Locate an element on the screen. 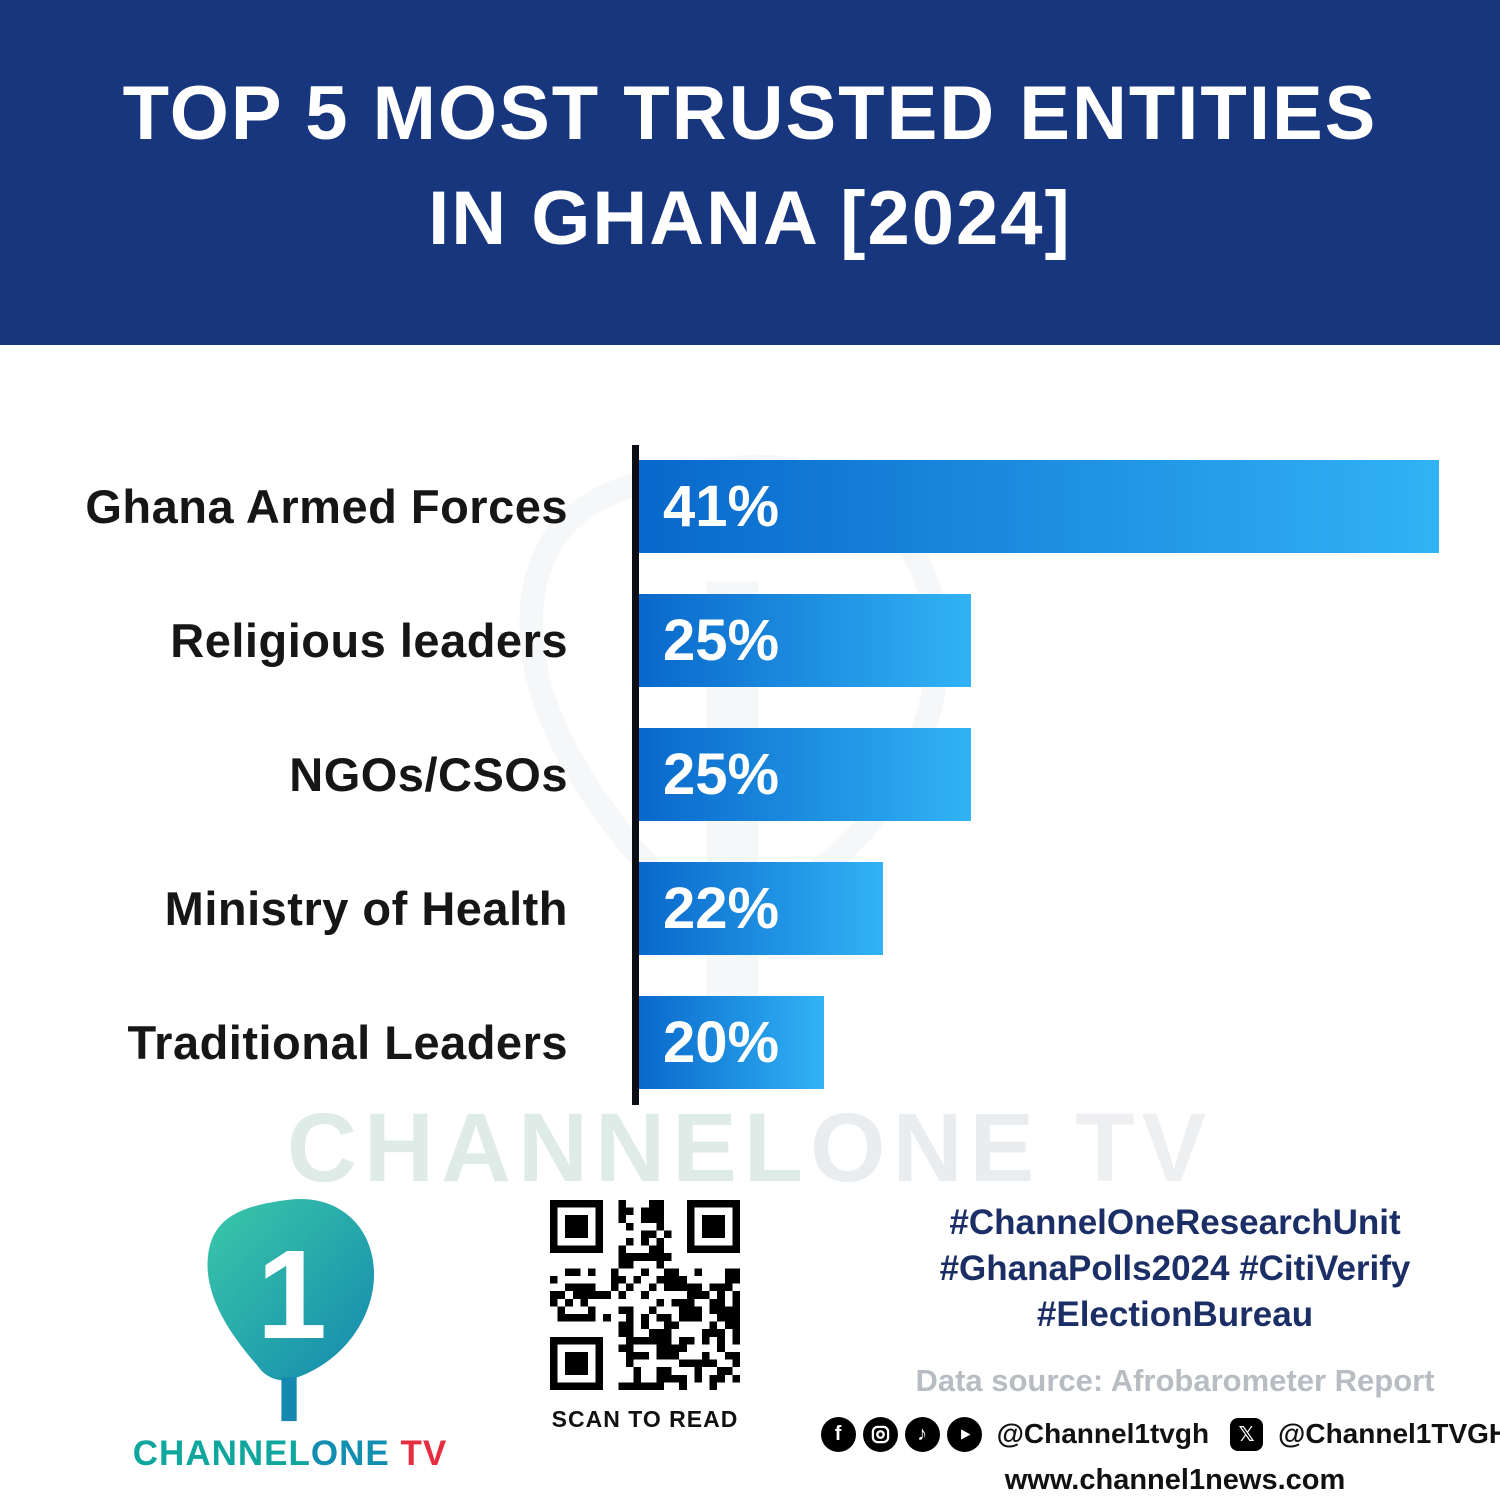  bar-track: 20% is located at coordinates (1069, 1042).